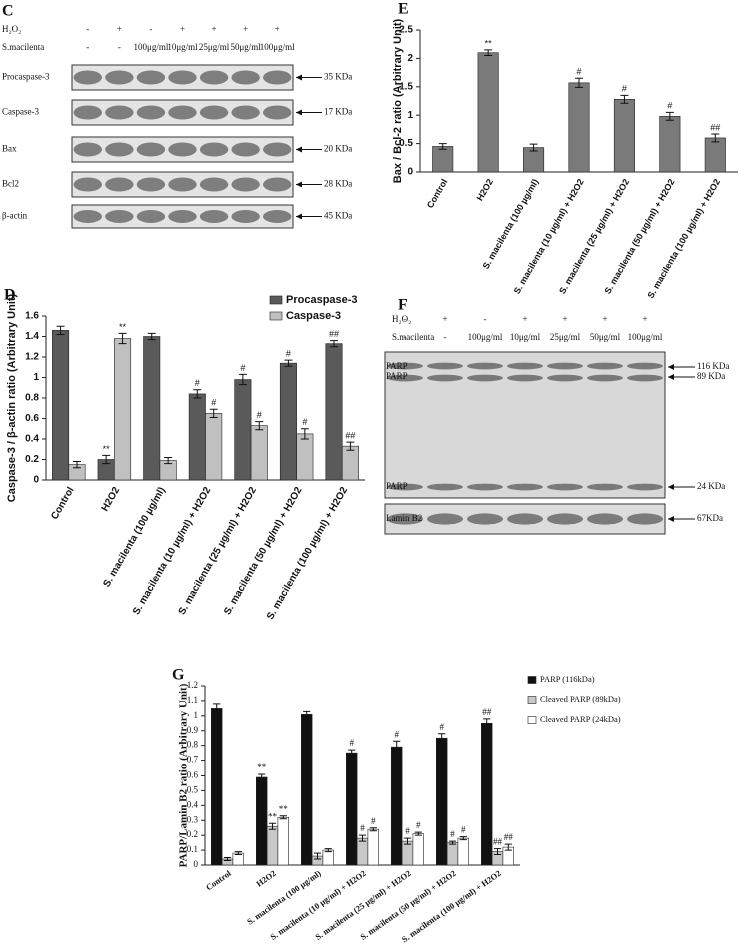 This screenshot has height=944, width=746. What do you see at coordinates (711, 376) in the screenshot?
I see `size-label: 89 KDa` at bounding box center [711, 376].